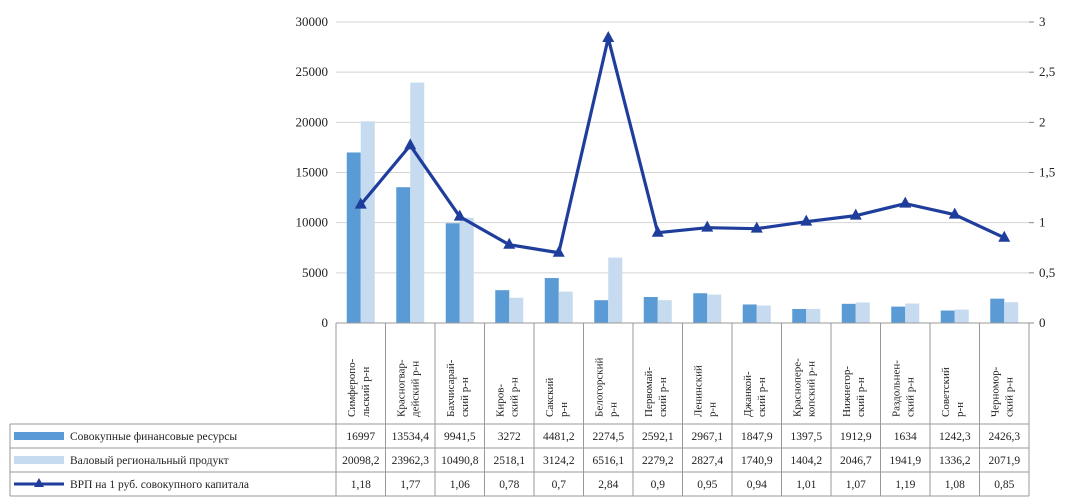  Describe the element at coordinates (955, 461) in the screenshot. I see `data-label: 1336,2` at that location.